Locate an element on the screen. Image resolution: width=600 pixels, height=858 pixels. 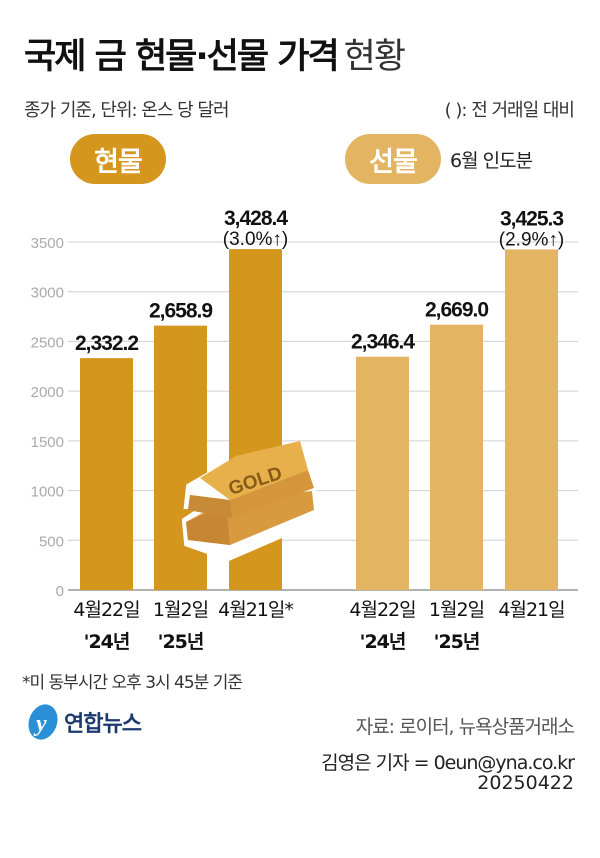
y-tick-label: 1500 is located at coordinates (47, 442).